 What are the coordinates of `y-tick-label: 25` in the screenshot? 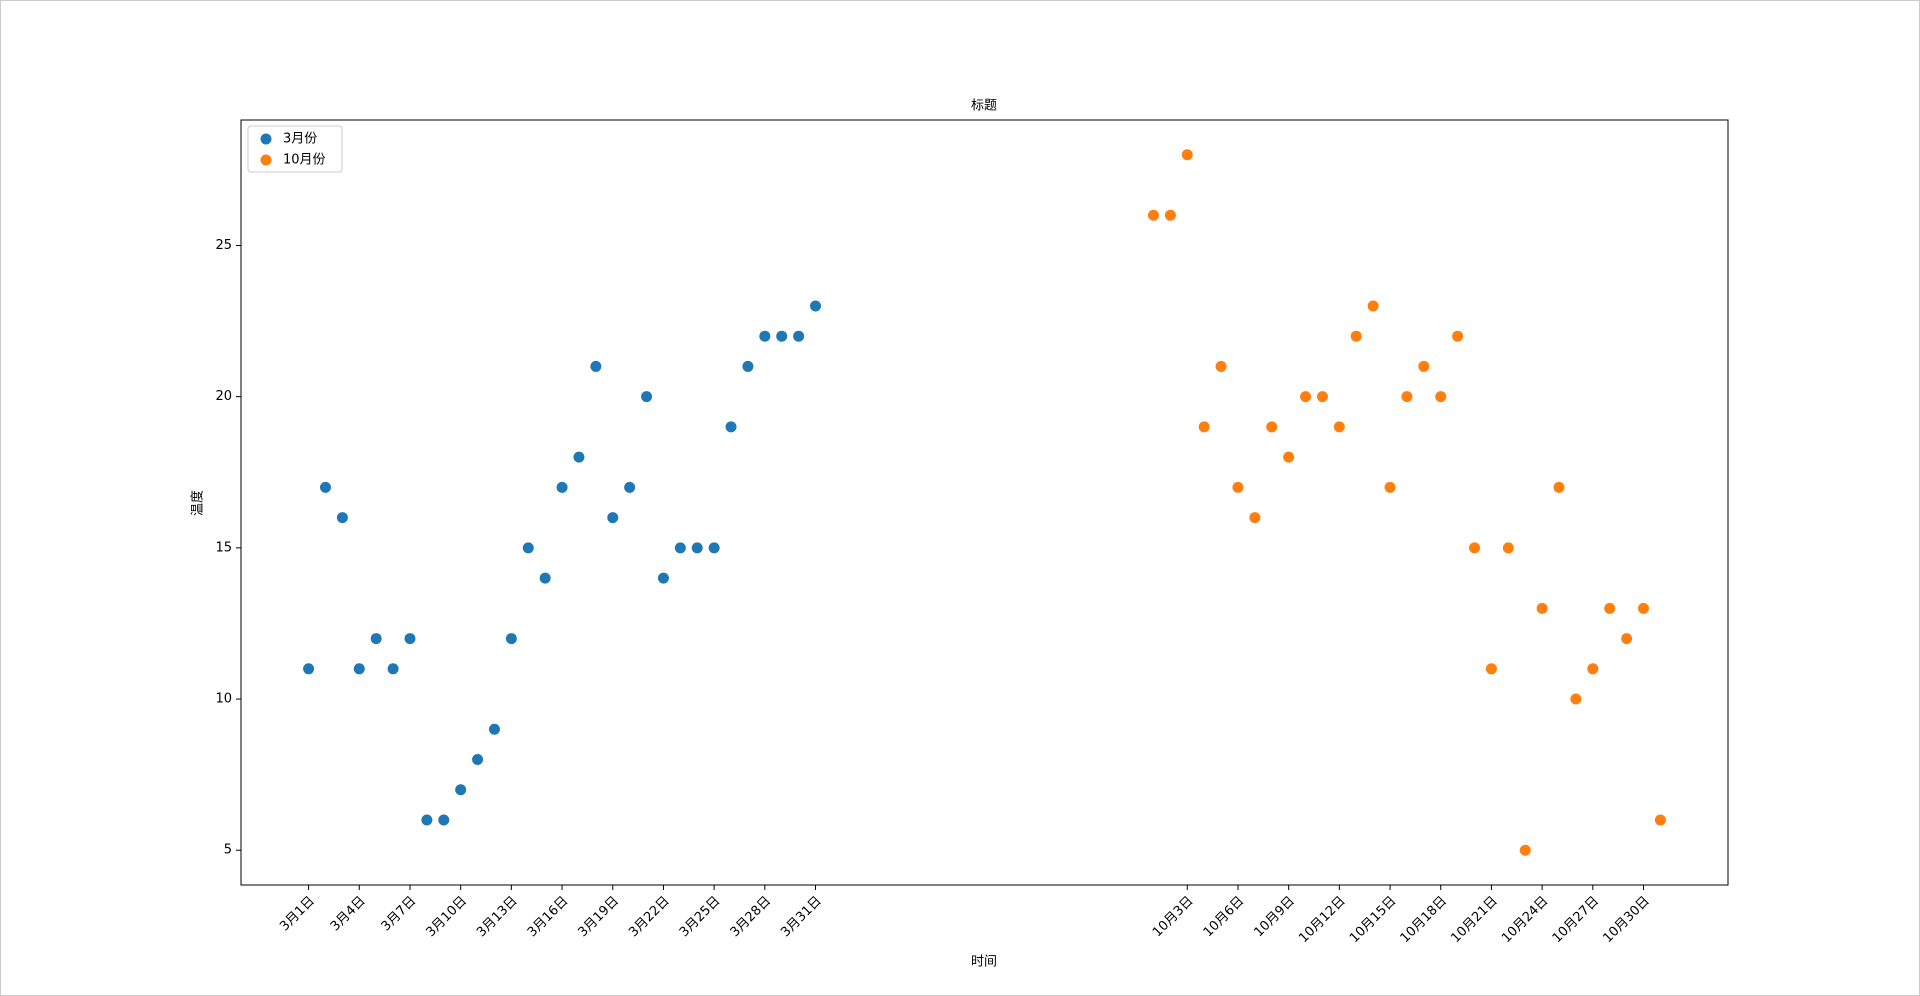 It's located at (223, 245).